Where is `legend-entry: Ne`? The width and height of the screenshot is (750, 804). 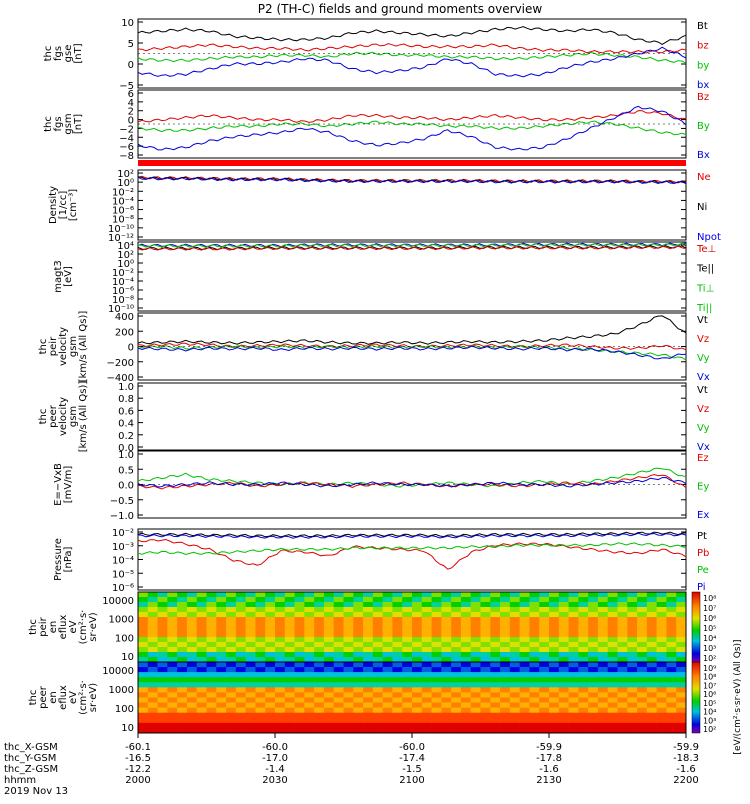
legend-entry: Ne is located at coordinates (704, 177).